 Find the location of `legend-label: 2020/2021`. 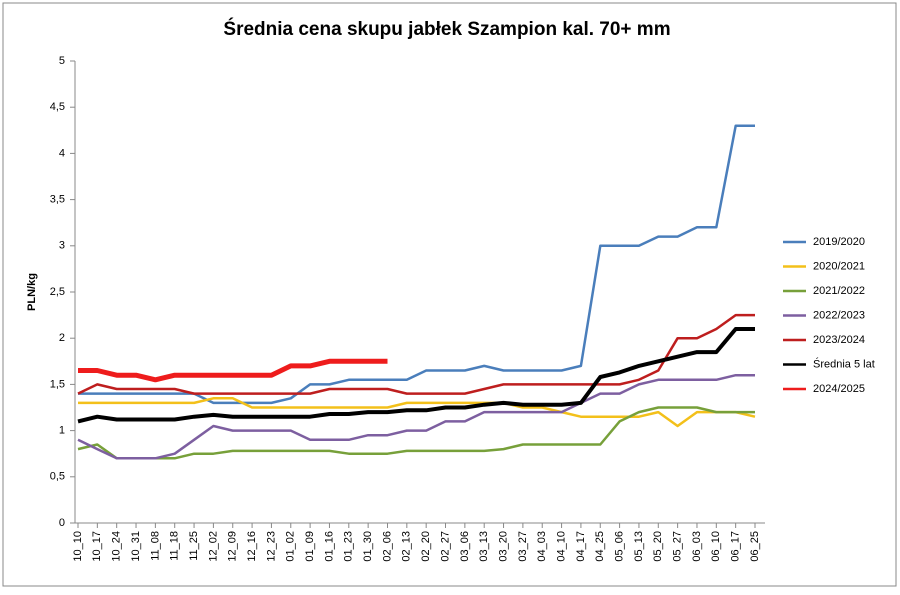

legend-label: 2020/2021 is located at coordinates (839, 266).